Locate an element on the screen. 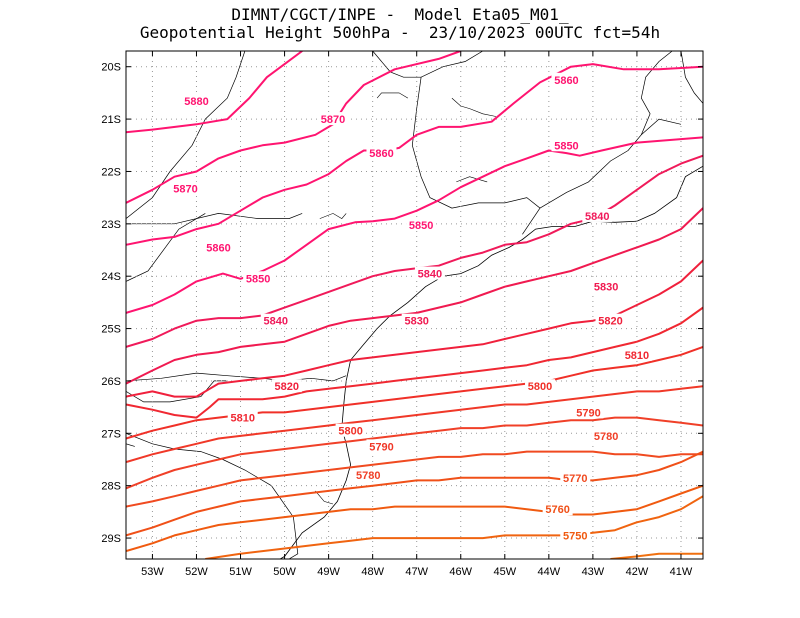 This screenshot has width=800, height=618. contour-label: 5880 is located at coordinates (196, 102).